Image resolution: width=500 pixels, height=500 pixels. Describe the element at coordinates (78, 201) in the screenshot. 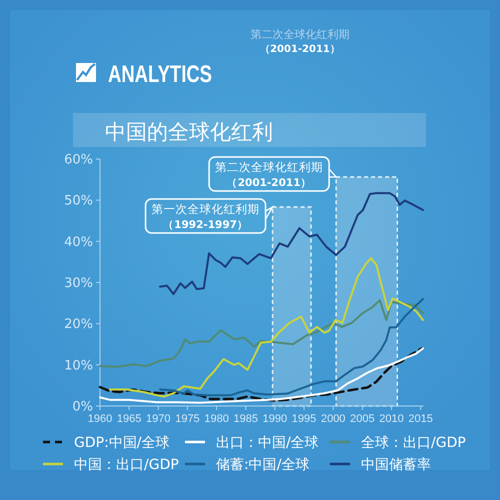

I see `y-tick-label: 50%` at that location.